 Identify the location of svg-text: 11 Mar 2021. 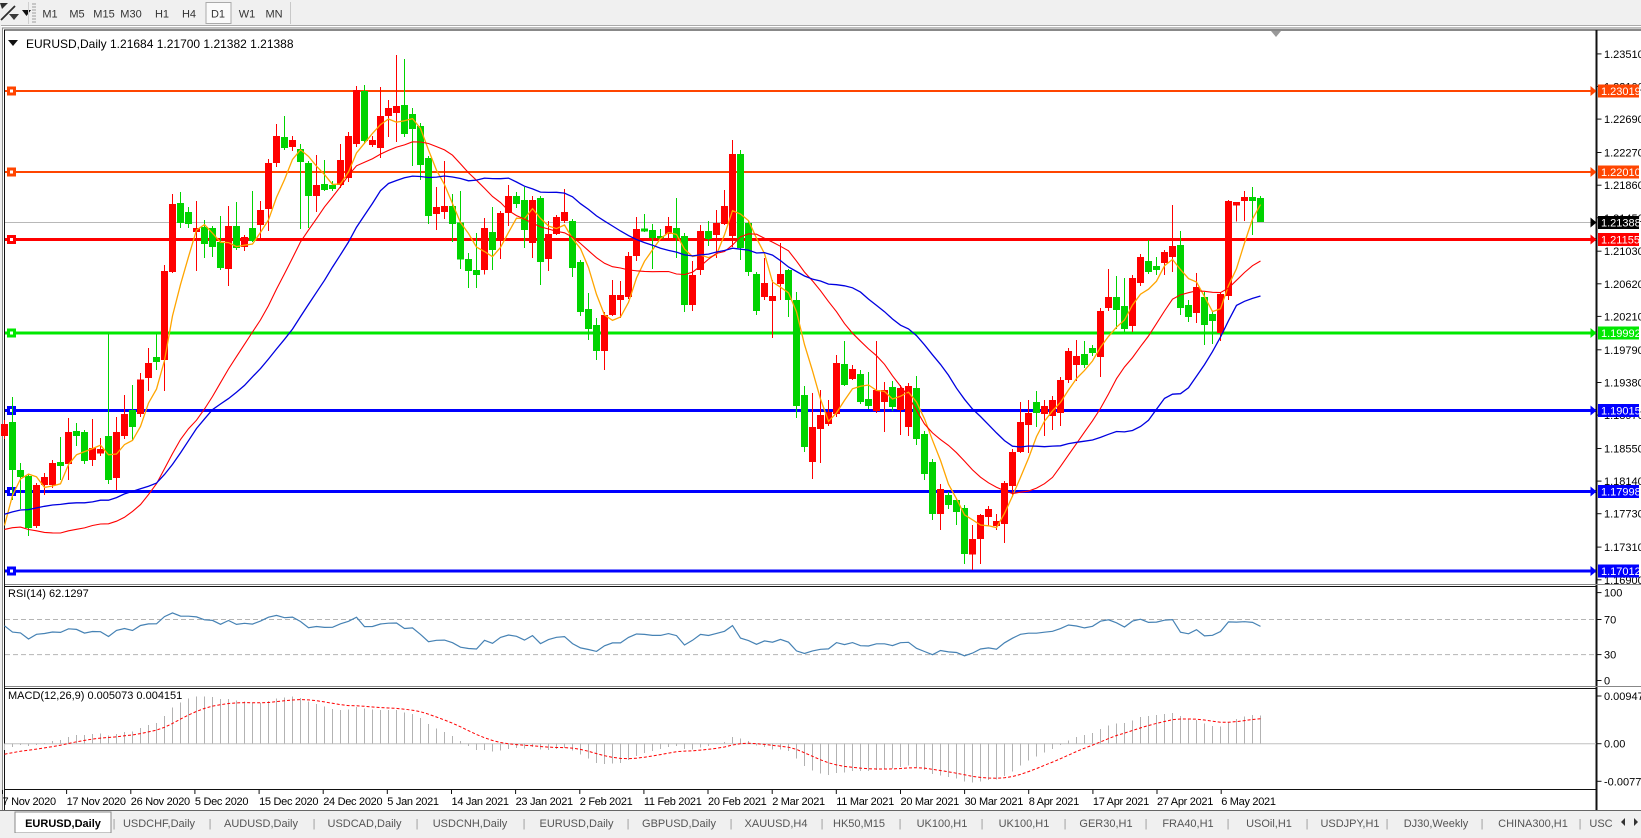
(865, 802).